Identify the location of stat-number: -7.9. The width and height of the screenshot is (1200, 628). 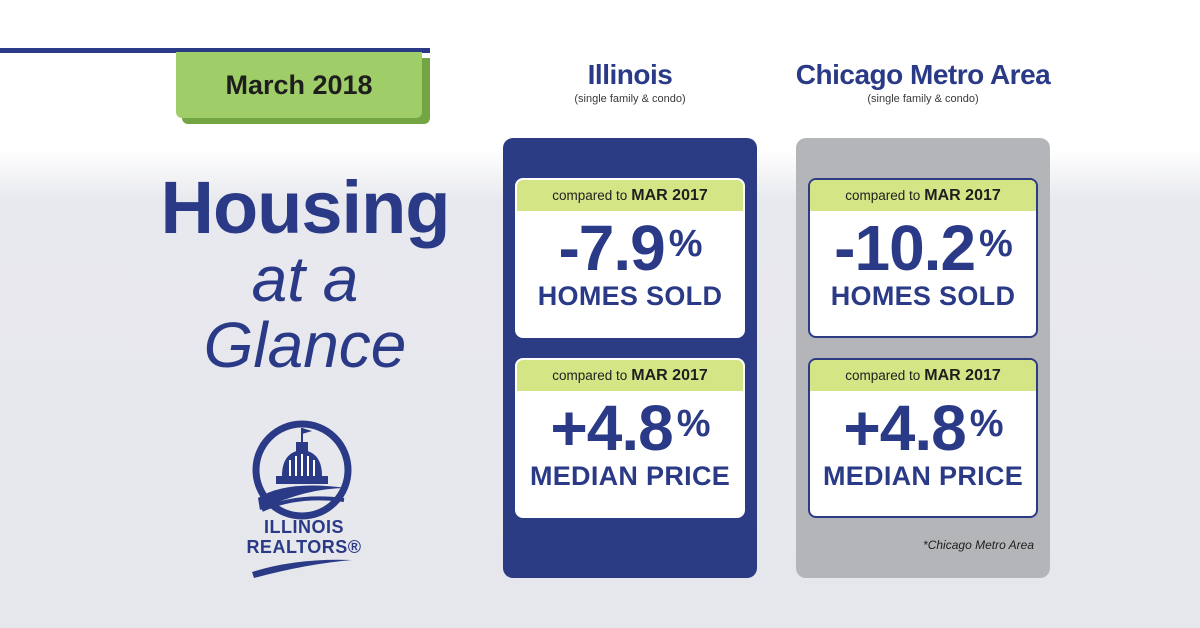
(611, 248).